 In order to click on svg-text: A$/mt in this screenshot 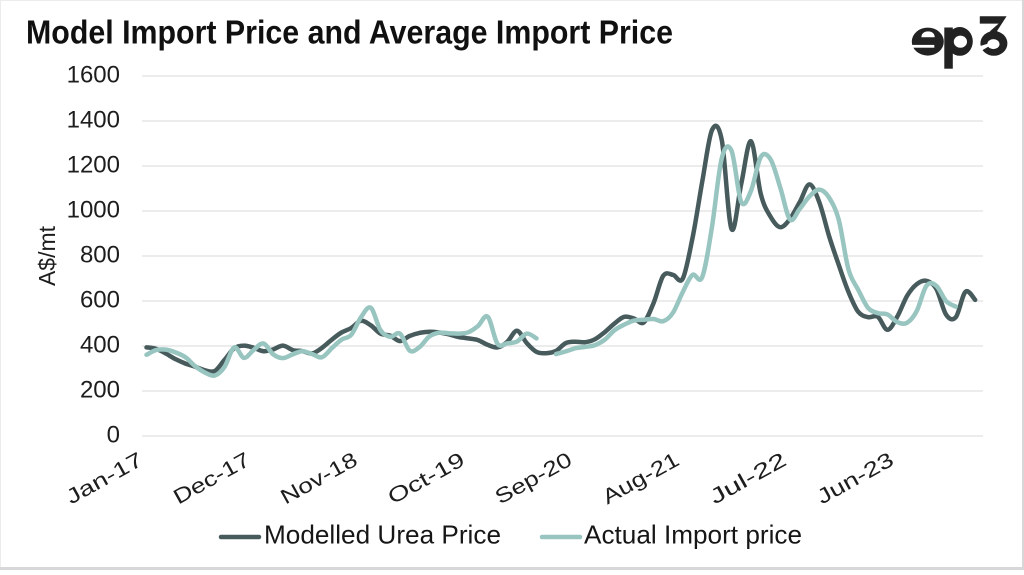, I will do `click(47, 255)`.